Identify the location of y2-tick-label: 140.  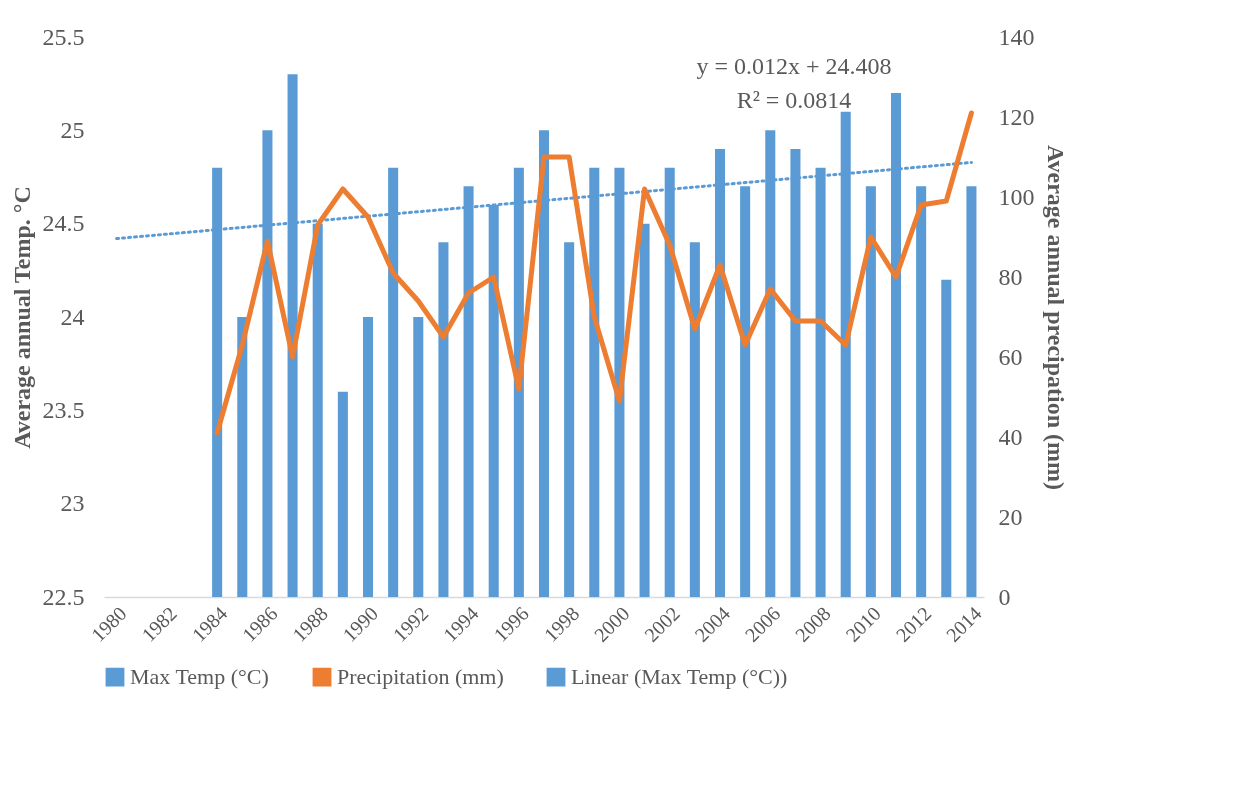
(1016, 36).